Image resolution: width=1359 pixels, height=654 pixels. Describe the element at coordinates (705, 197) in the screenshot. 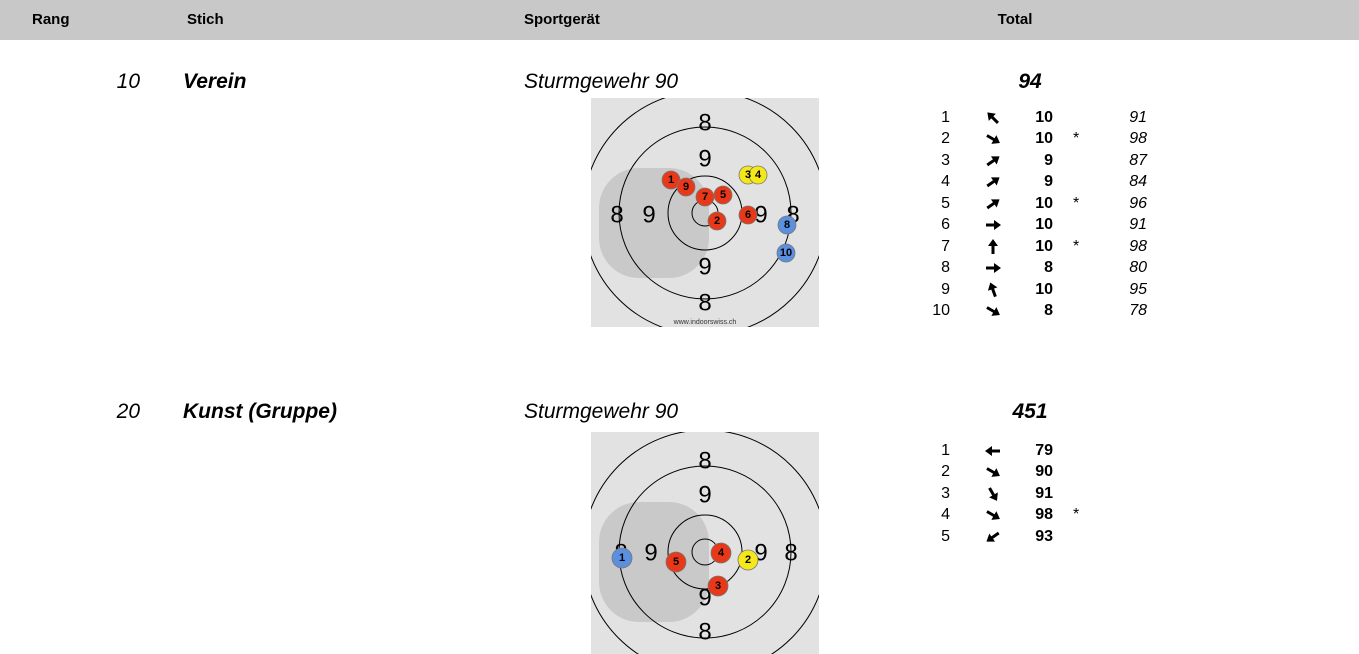

I see `shot-label: 7` at that location.